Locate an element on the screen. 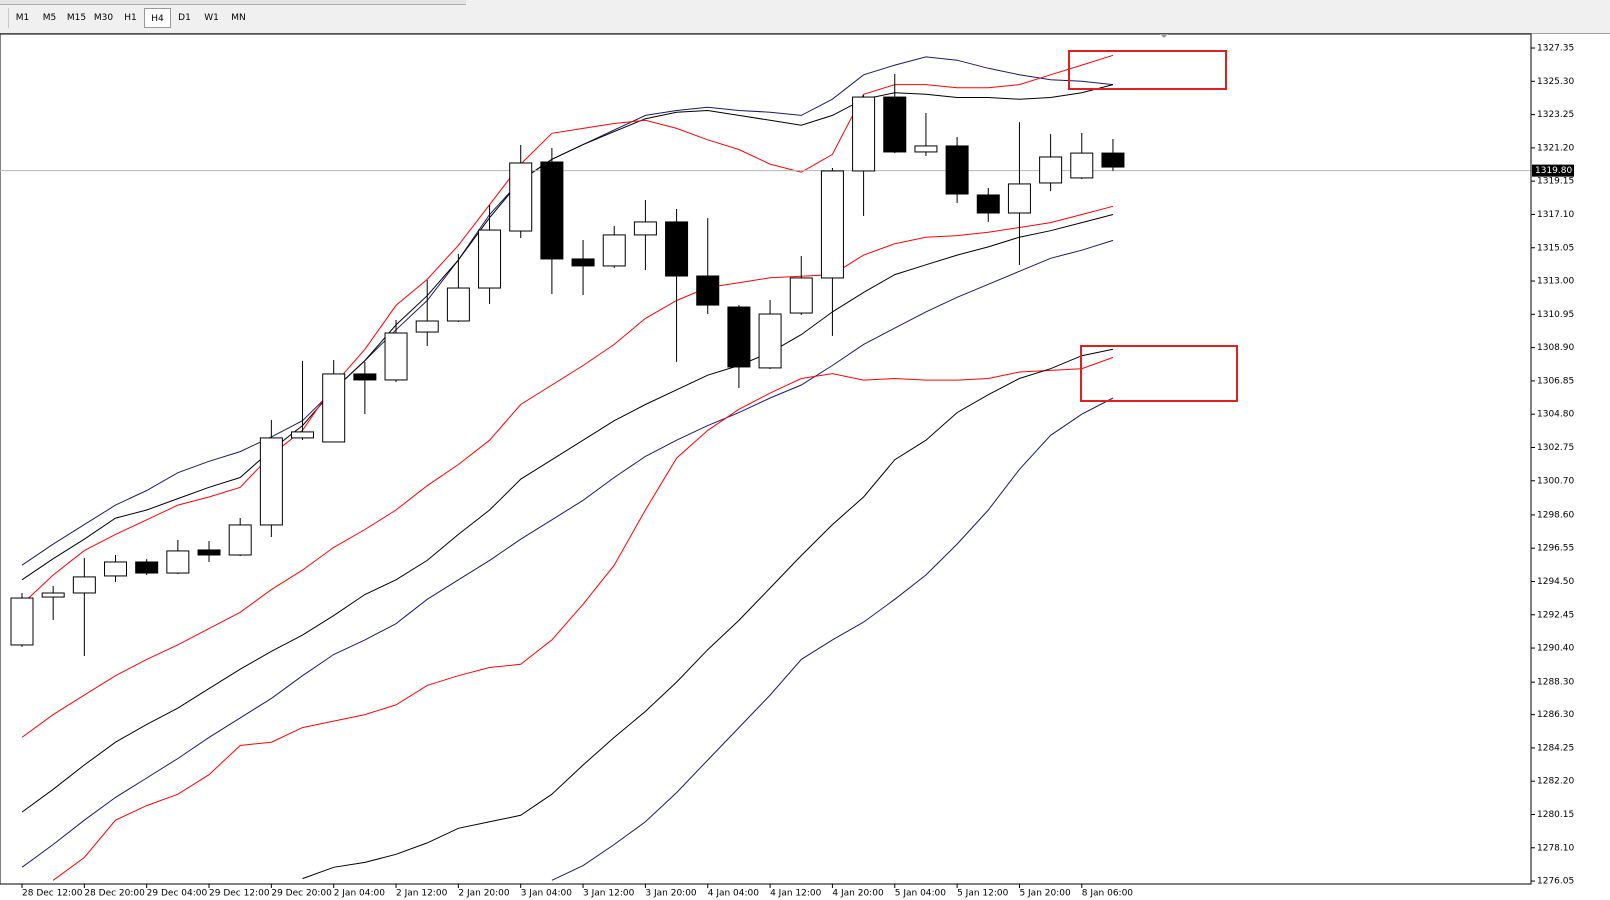 This screenshot has width=1610, height=900. y-tick-label: 1278.10 is located at coordinates (1555, 848).